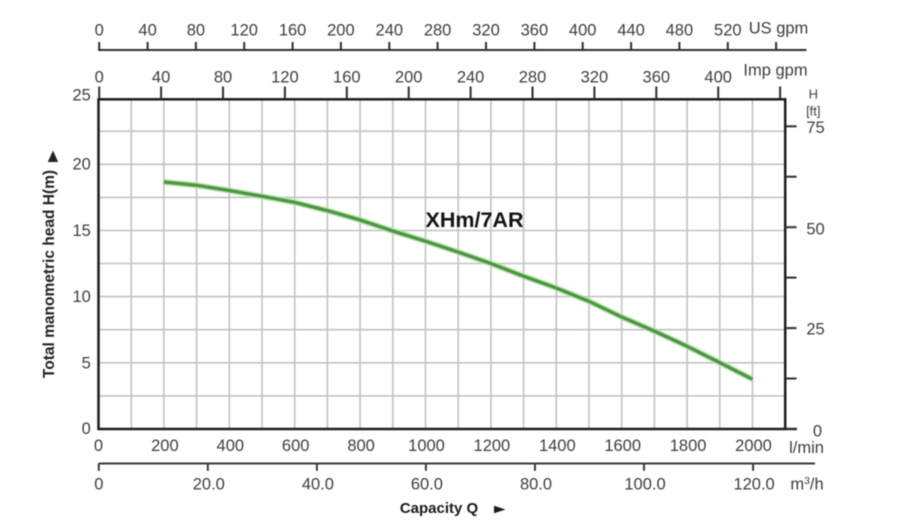  Describe the element at coordinates (81, 231) in the screenshot. I see `svg-text: 15` at that location.